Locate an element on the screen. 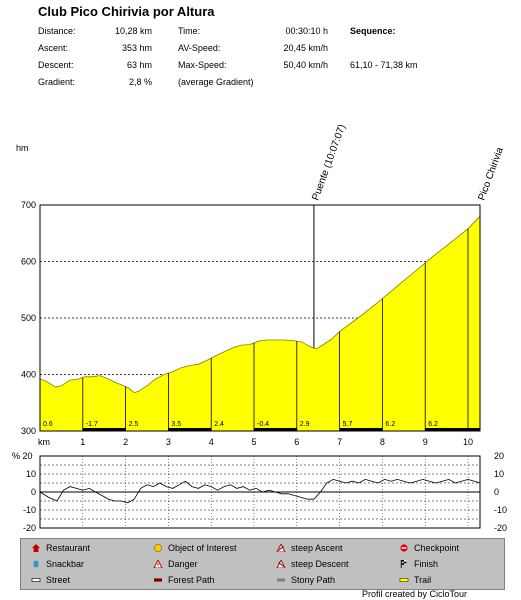  legend-steep-ascent: steep Ascent is located at coordinates (309, 548).